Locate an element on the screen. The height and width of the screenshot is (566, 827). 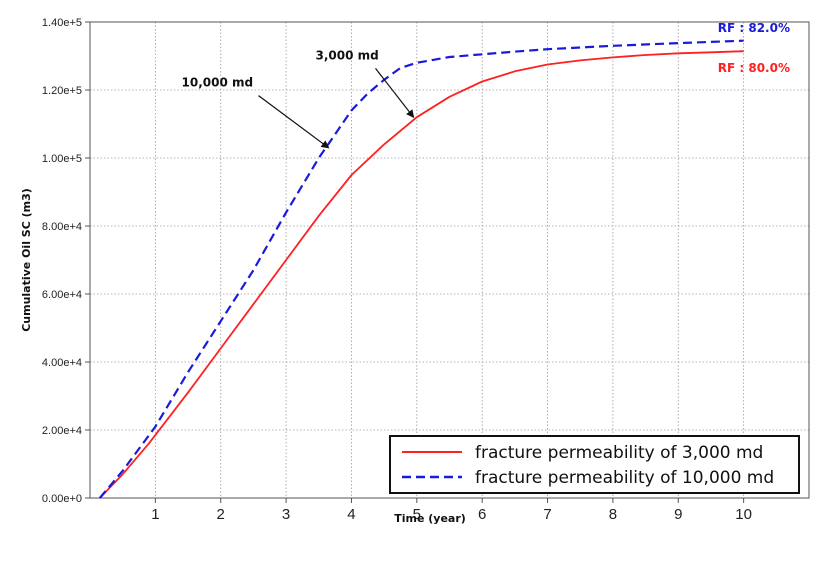
legend-label-10000md: fracture permeability of 10,000 md is located at coordinates (624, 478).